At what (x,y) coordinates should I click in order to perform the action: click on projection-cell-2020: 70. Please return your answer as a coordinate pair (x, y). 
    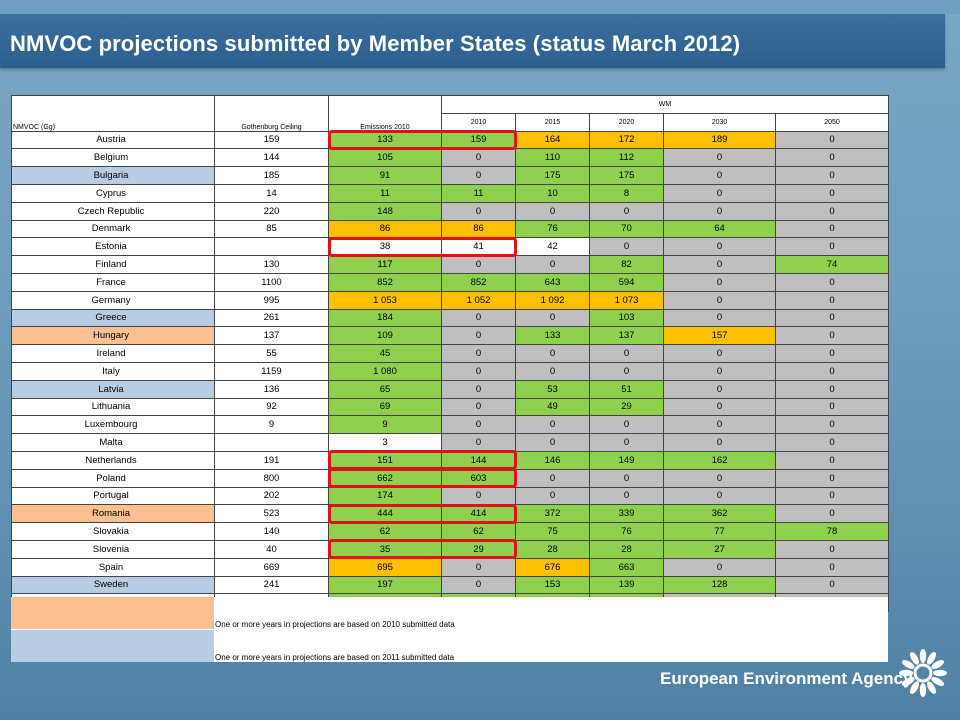
    Looking at the image, I should click on (626, 229).